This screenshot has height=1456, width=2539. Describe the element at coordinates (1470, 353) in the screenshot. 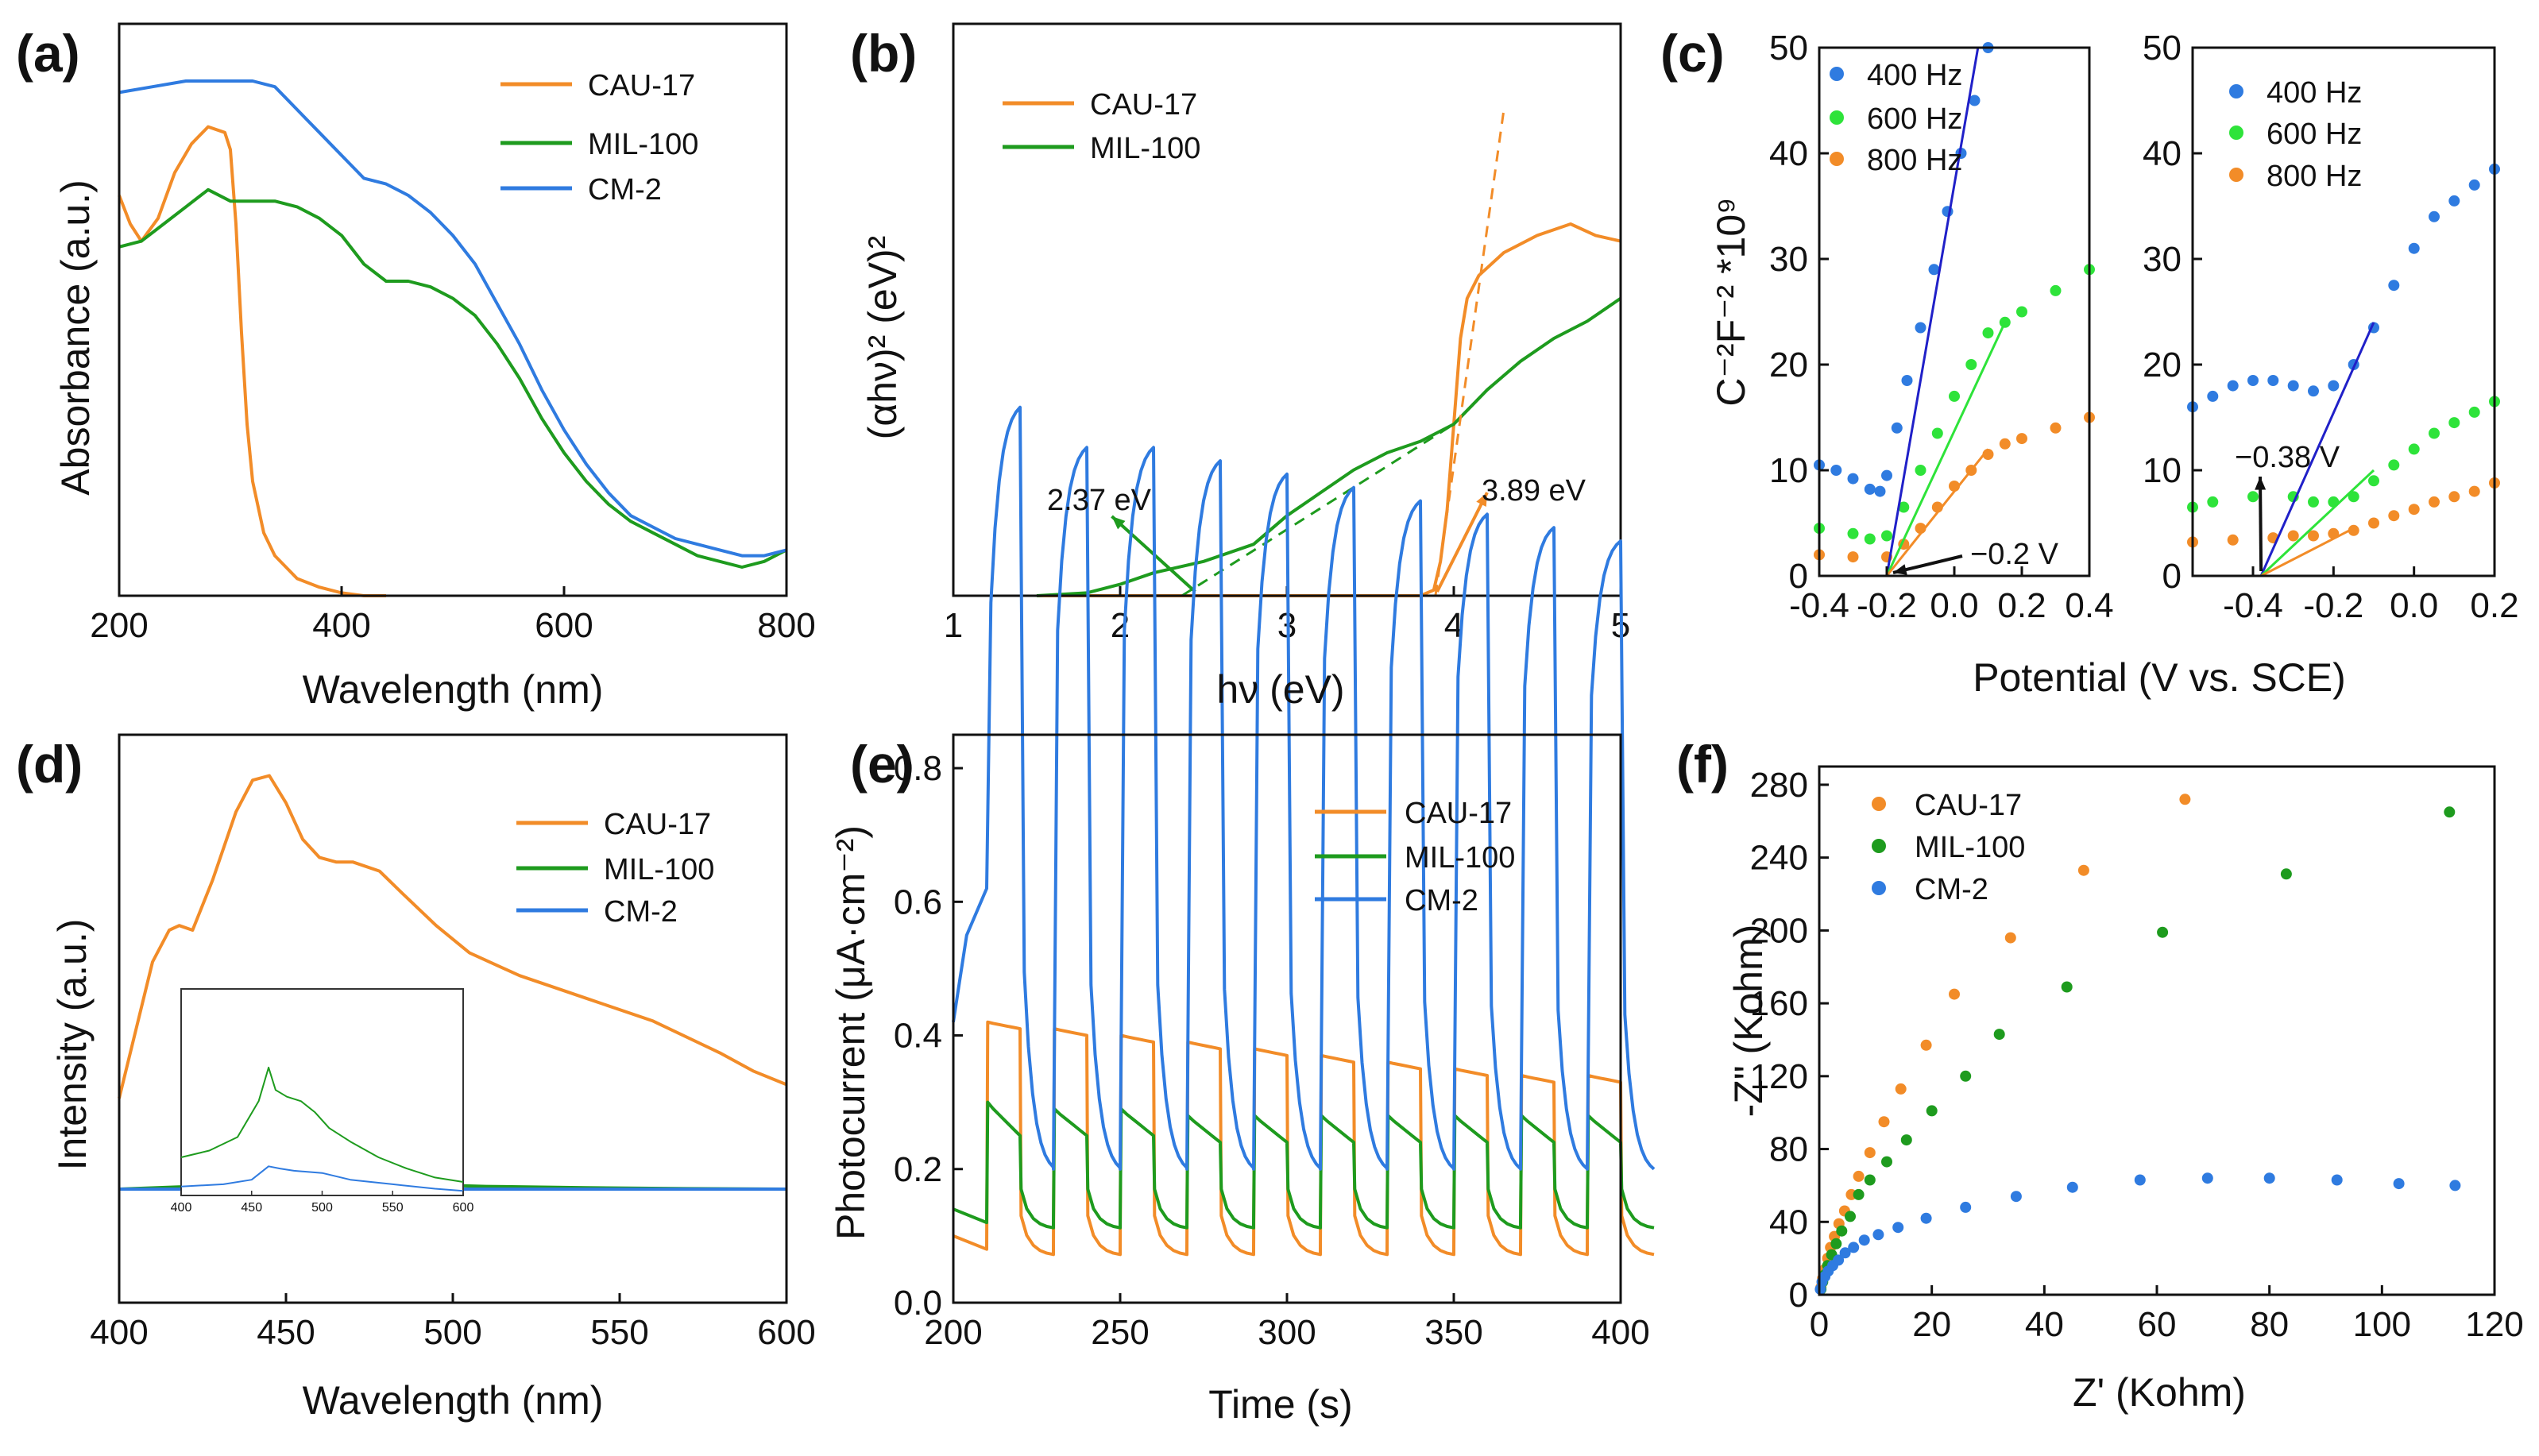

I see `b-fit-cau17` at that location.